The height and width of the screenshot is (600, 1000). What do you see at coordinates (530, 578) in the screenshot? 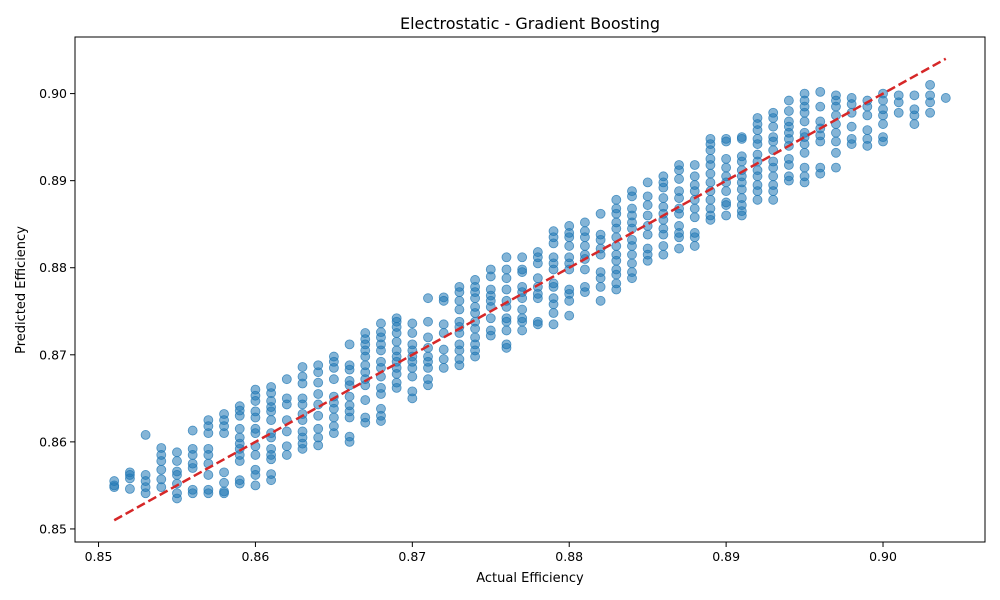
I see `x-axis-label: Actual Efficiency` at bounding box center [530, 578].